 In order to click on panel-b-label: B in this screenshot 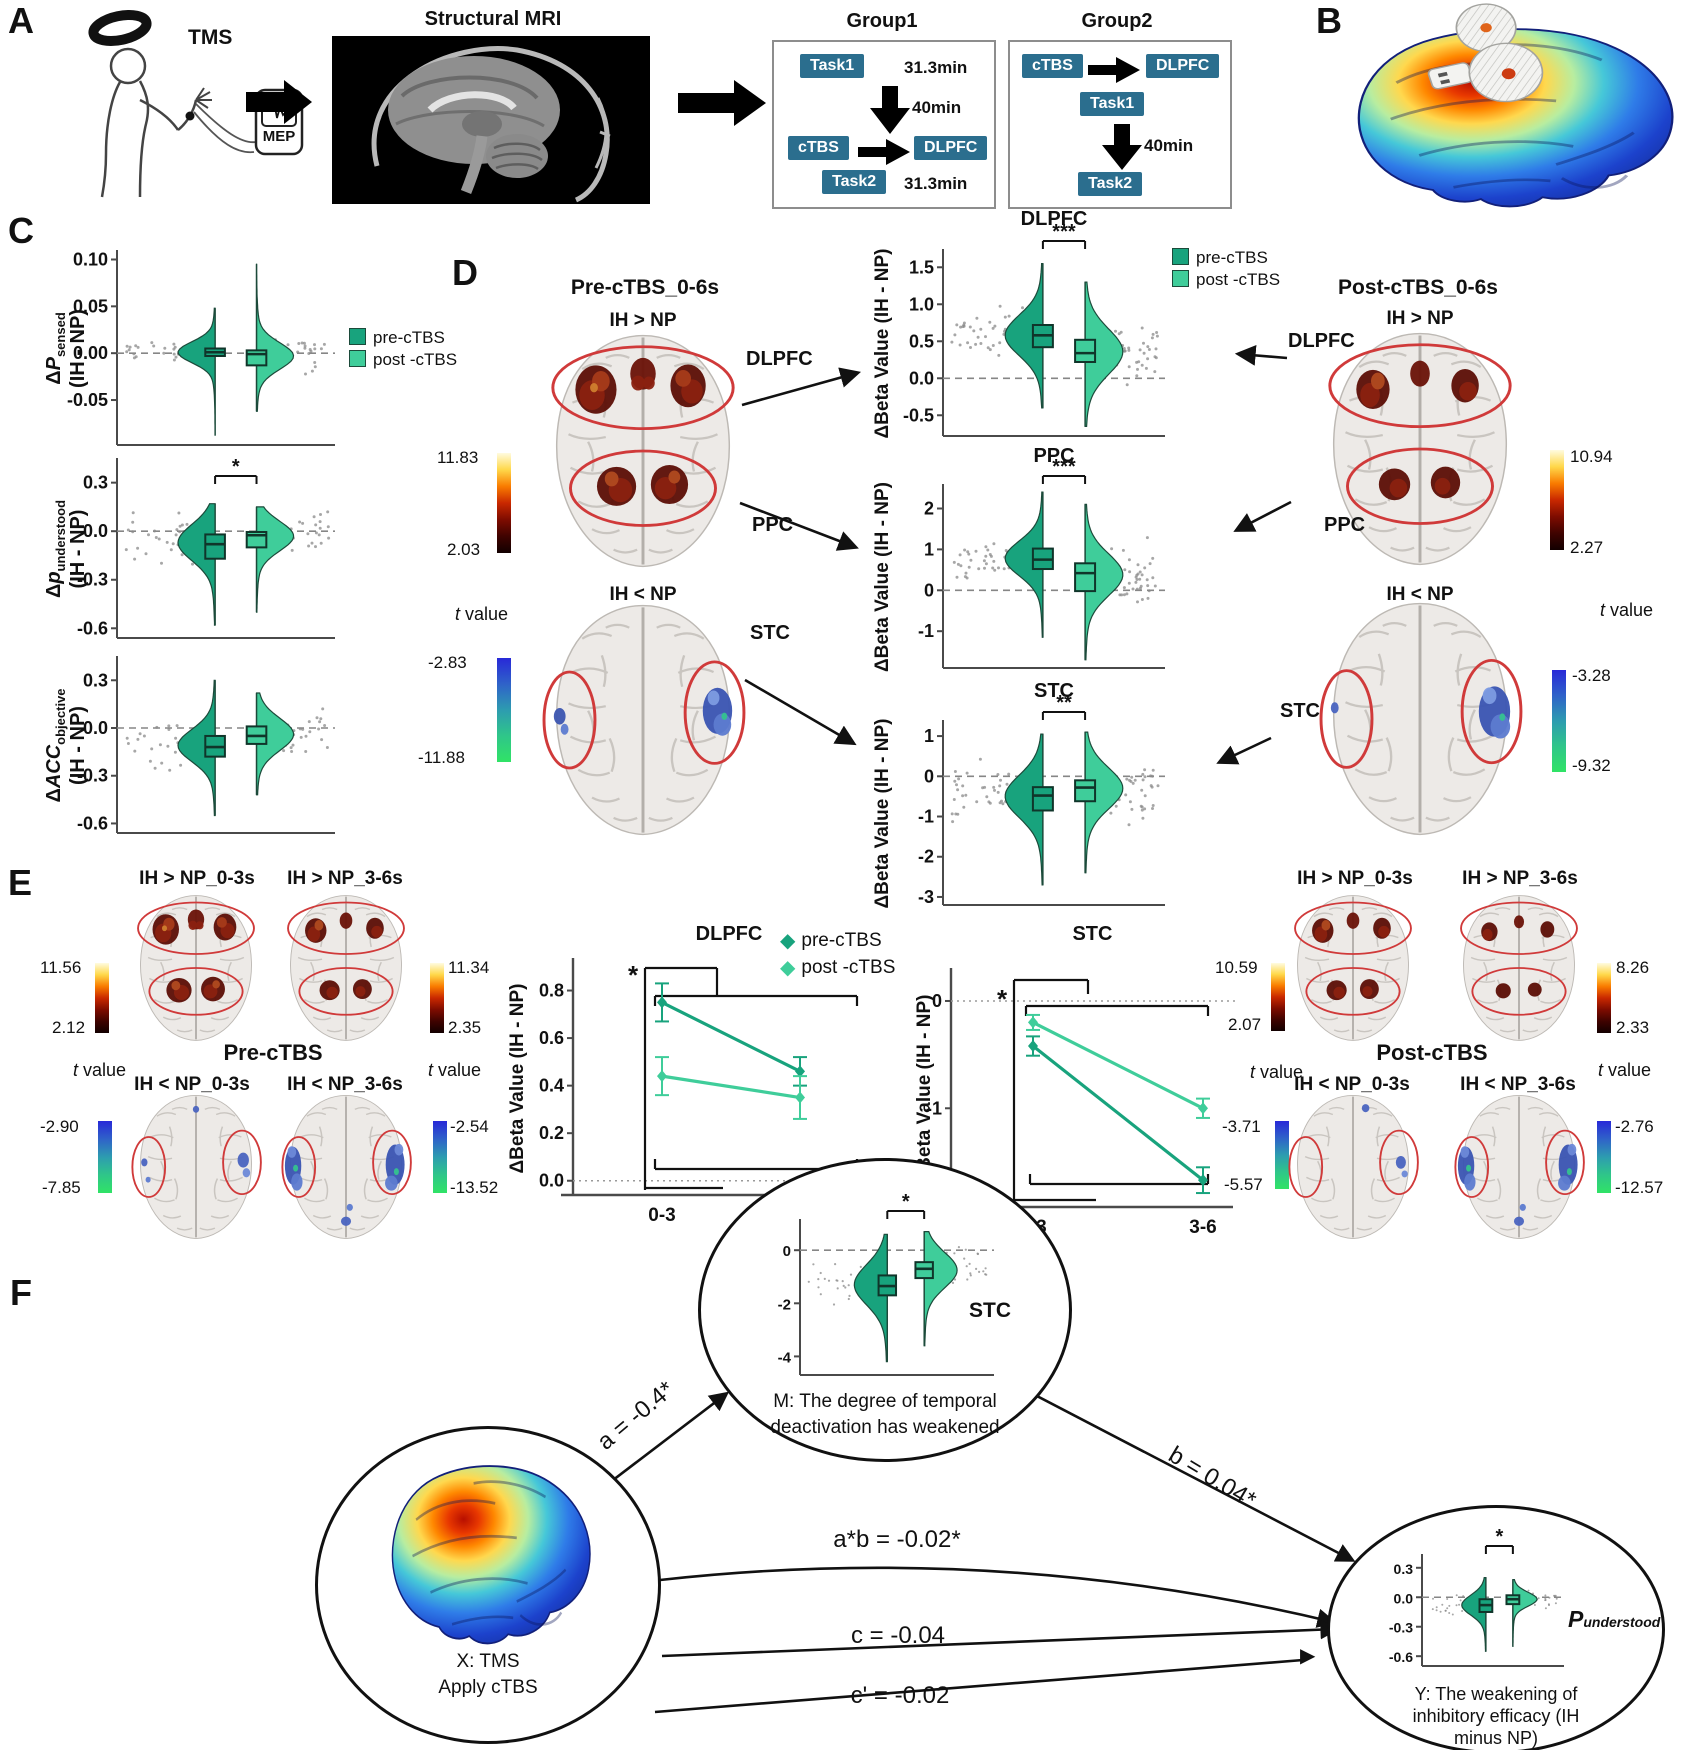, I will do `click(1329, 20)`.